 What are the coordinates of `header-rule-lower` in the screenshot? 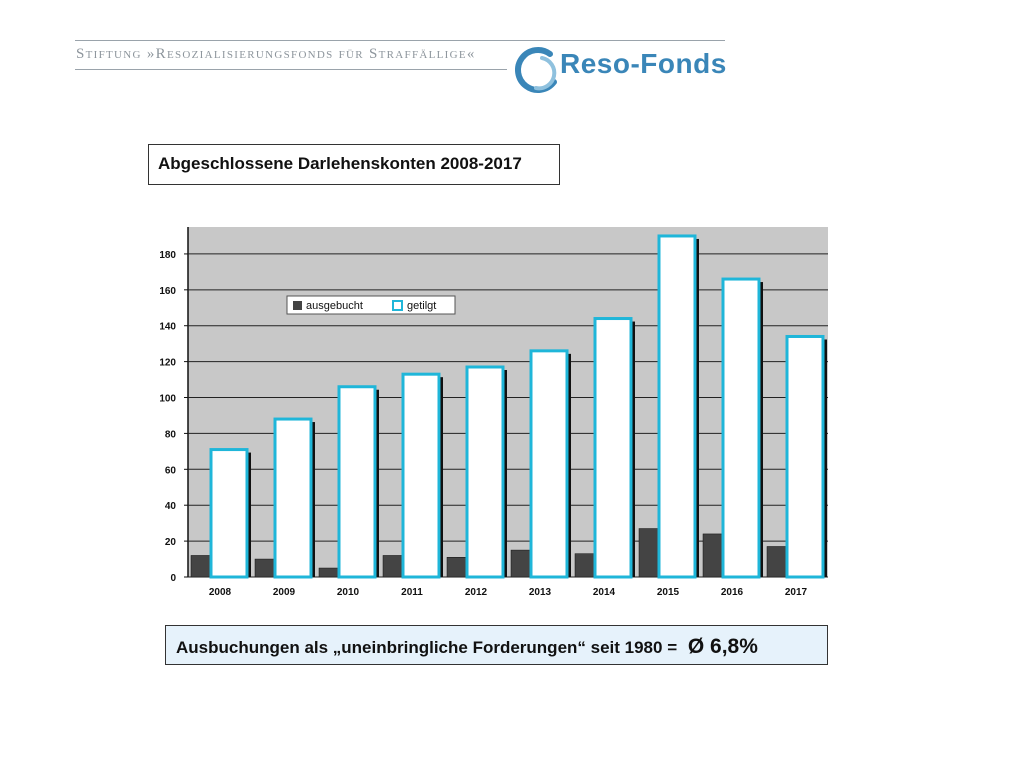 It's located at (291, 69).